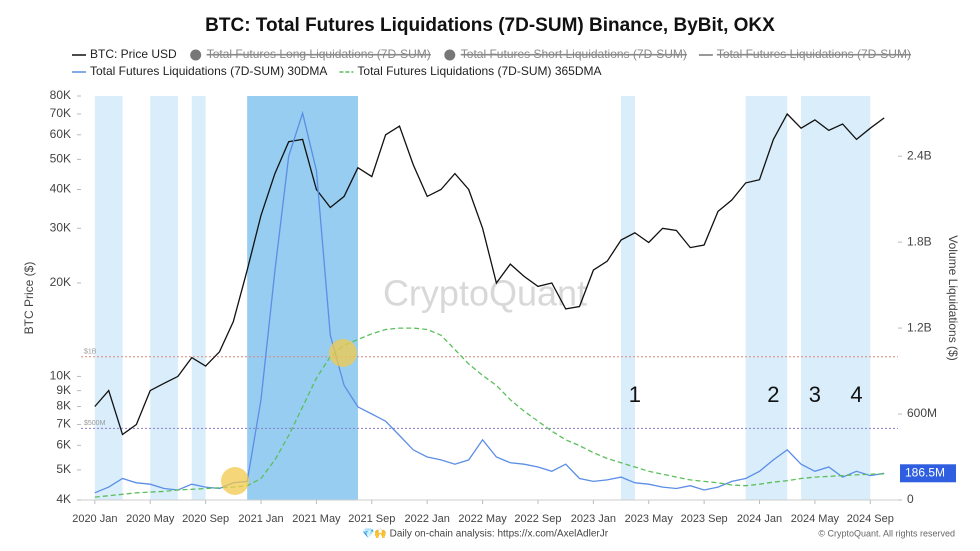 This screenshot has width=980, height=551. I want to click on x-tick-label: 2020 May, so click(150, 519).